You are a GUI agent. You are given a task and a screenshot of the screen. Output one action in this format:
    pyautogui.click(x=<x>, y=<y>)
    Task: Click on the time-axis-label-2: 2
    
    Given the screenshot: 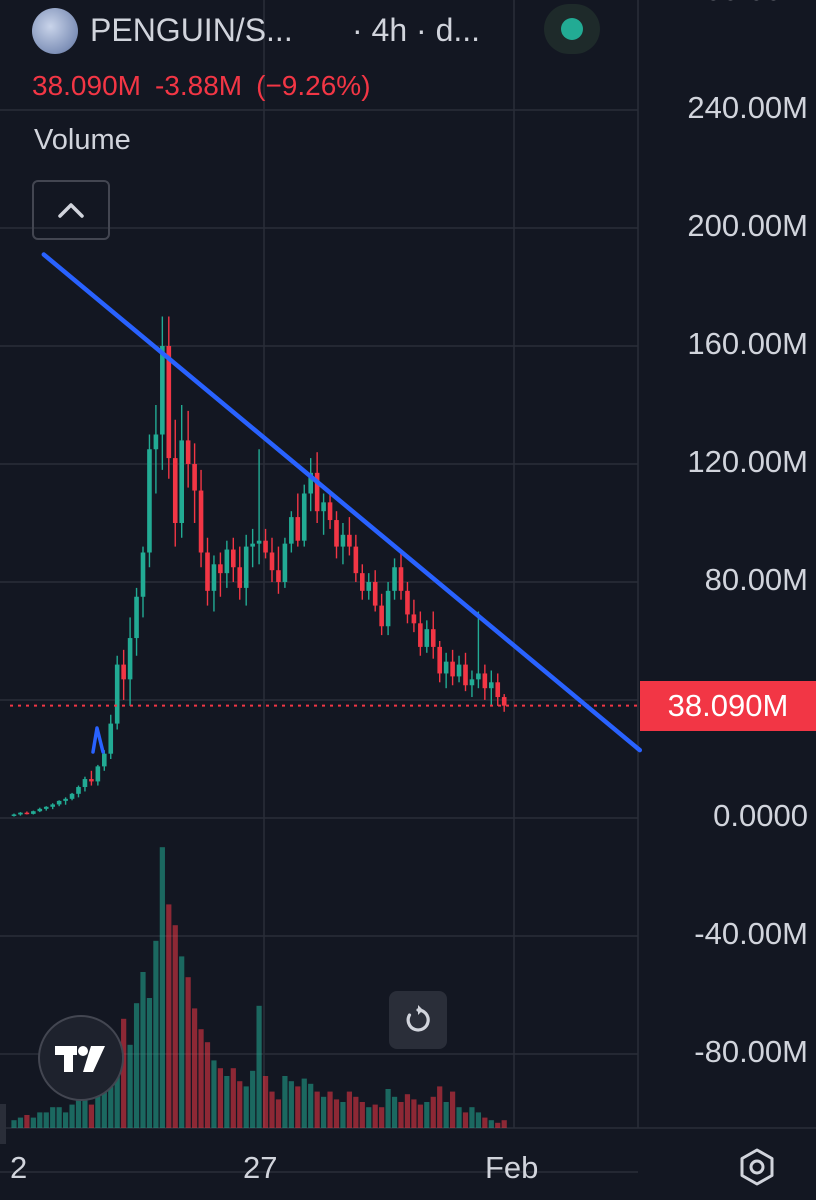 What is the action you would take?
    pyautogui.click(x=19, y=1167)
    